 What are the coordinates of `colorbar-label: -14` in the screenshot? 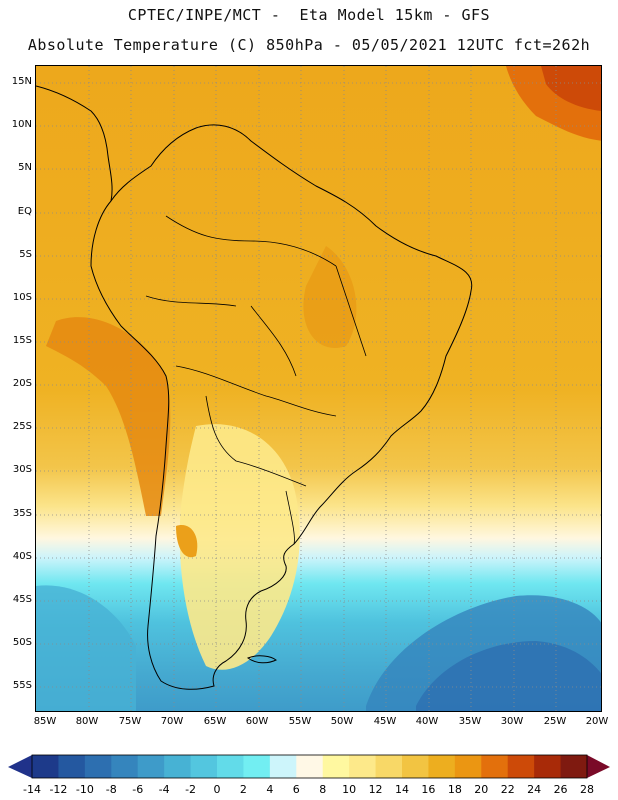 It's located at (32, 789).